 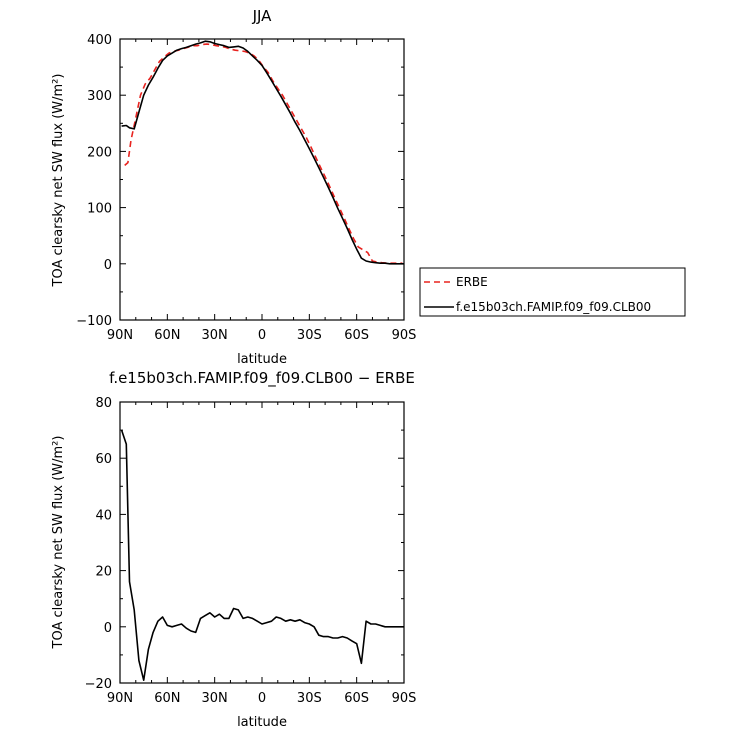 What do you see at coordinates (58, 543) in the screenshot?
I see `bottom-y-axis-label: TOA clearsky net SW flux (W/m²)` at bounding box center [58, 543].